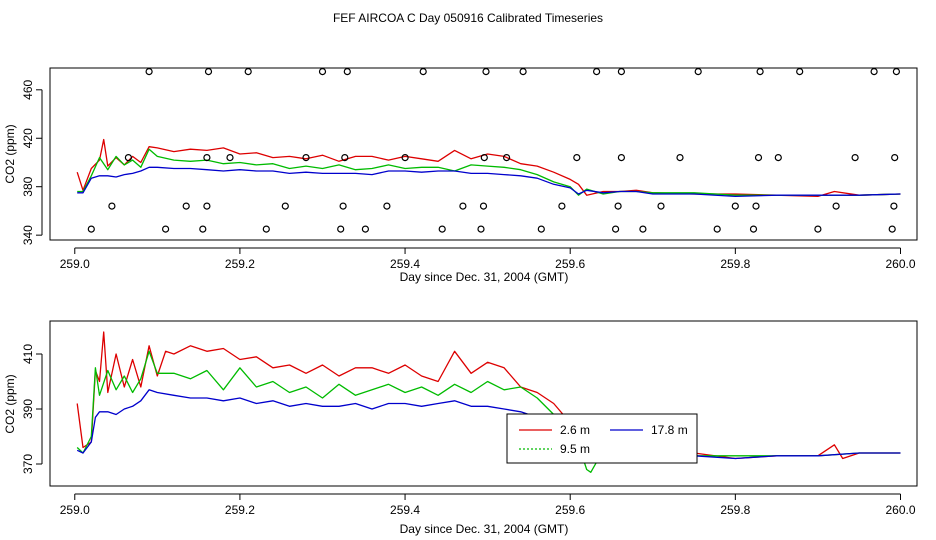 The height and width of the screenshot is (540, 936). Describe the element at coordinates (28, 354) in the screenshot. I see `bottom-y-tick-label: 410` at that location.